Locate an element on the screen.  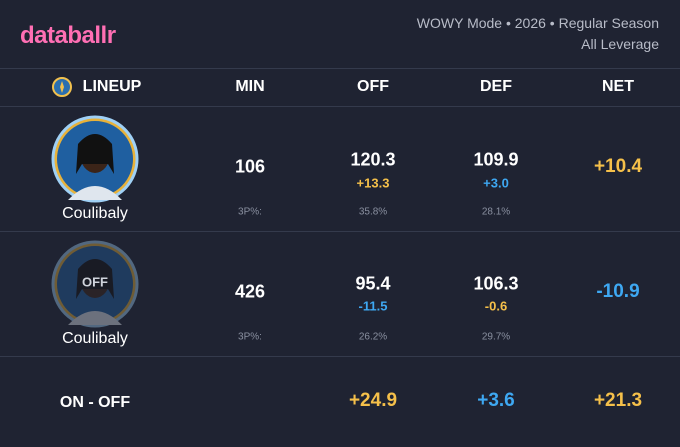
three-pt-off: 35.8% is located at coordinates (373, 212).